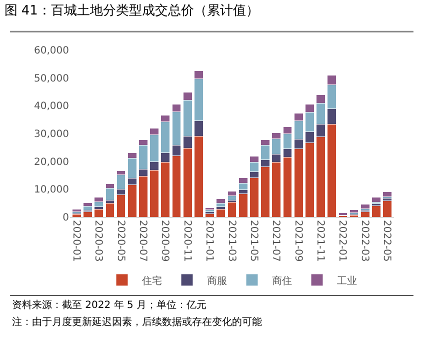  Describe the element at coordinates (98, 241) in the screenshot. I see `x-tick-label: 2020-03` at that location.